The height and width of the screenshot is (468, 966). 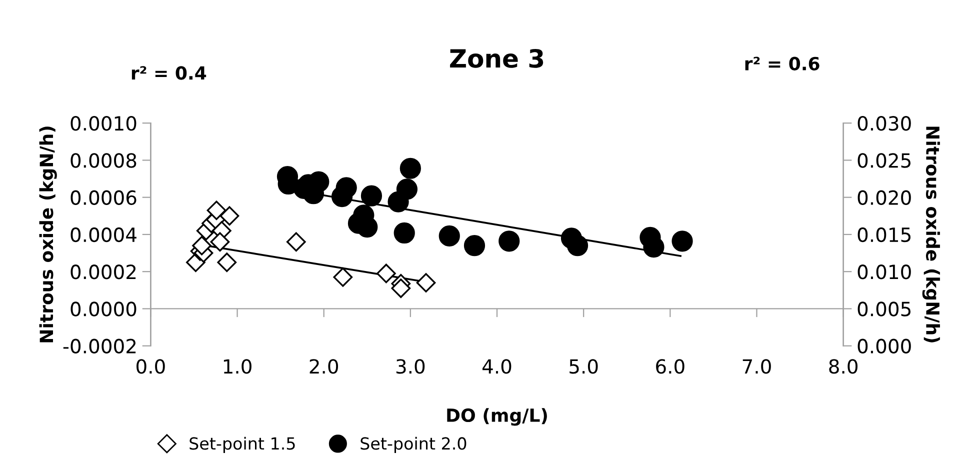 I want to click on y2-tick-label: 0.020, so click(x=884, y=198).